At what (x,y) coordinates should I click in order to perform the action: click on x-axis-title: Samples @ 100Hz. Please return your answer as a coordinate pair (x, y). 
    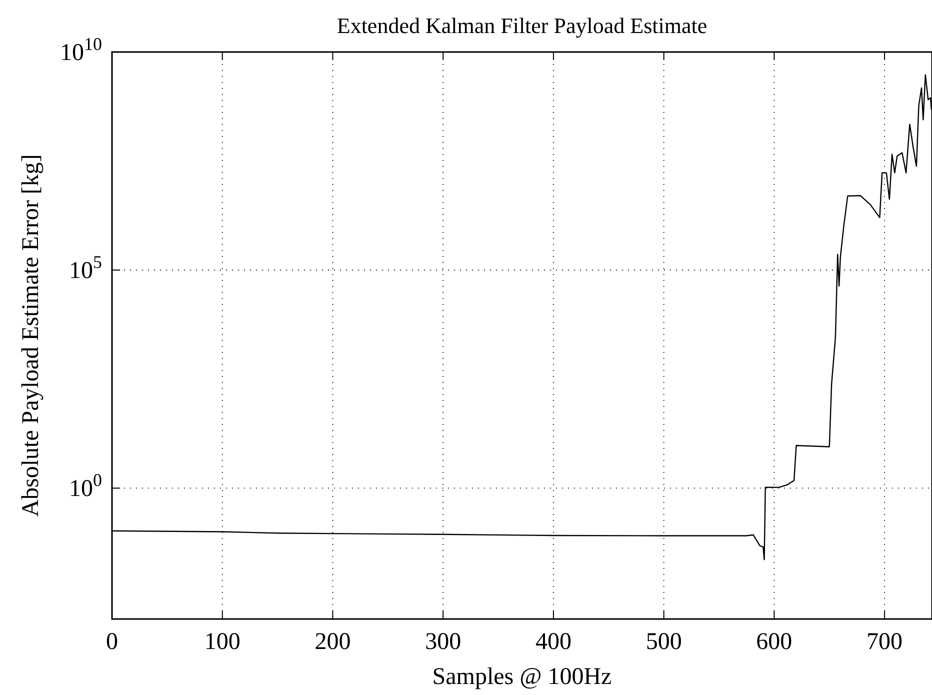
    Looking at the image, I should click on (522, 677).